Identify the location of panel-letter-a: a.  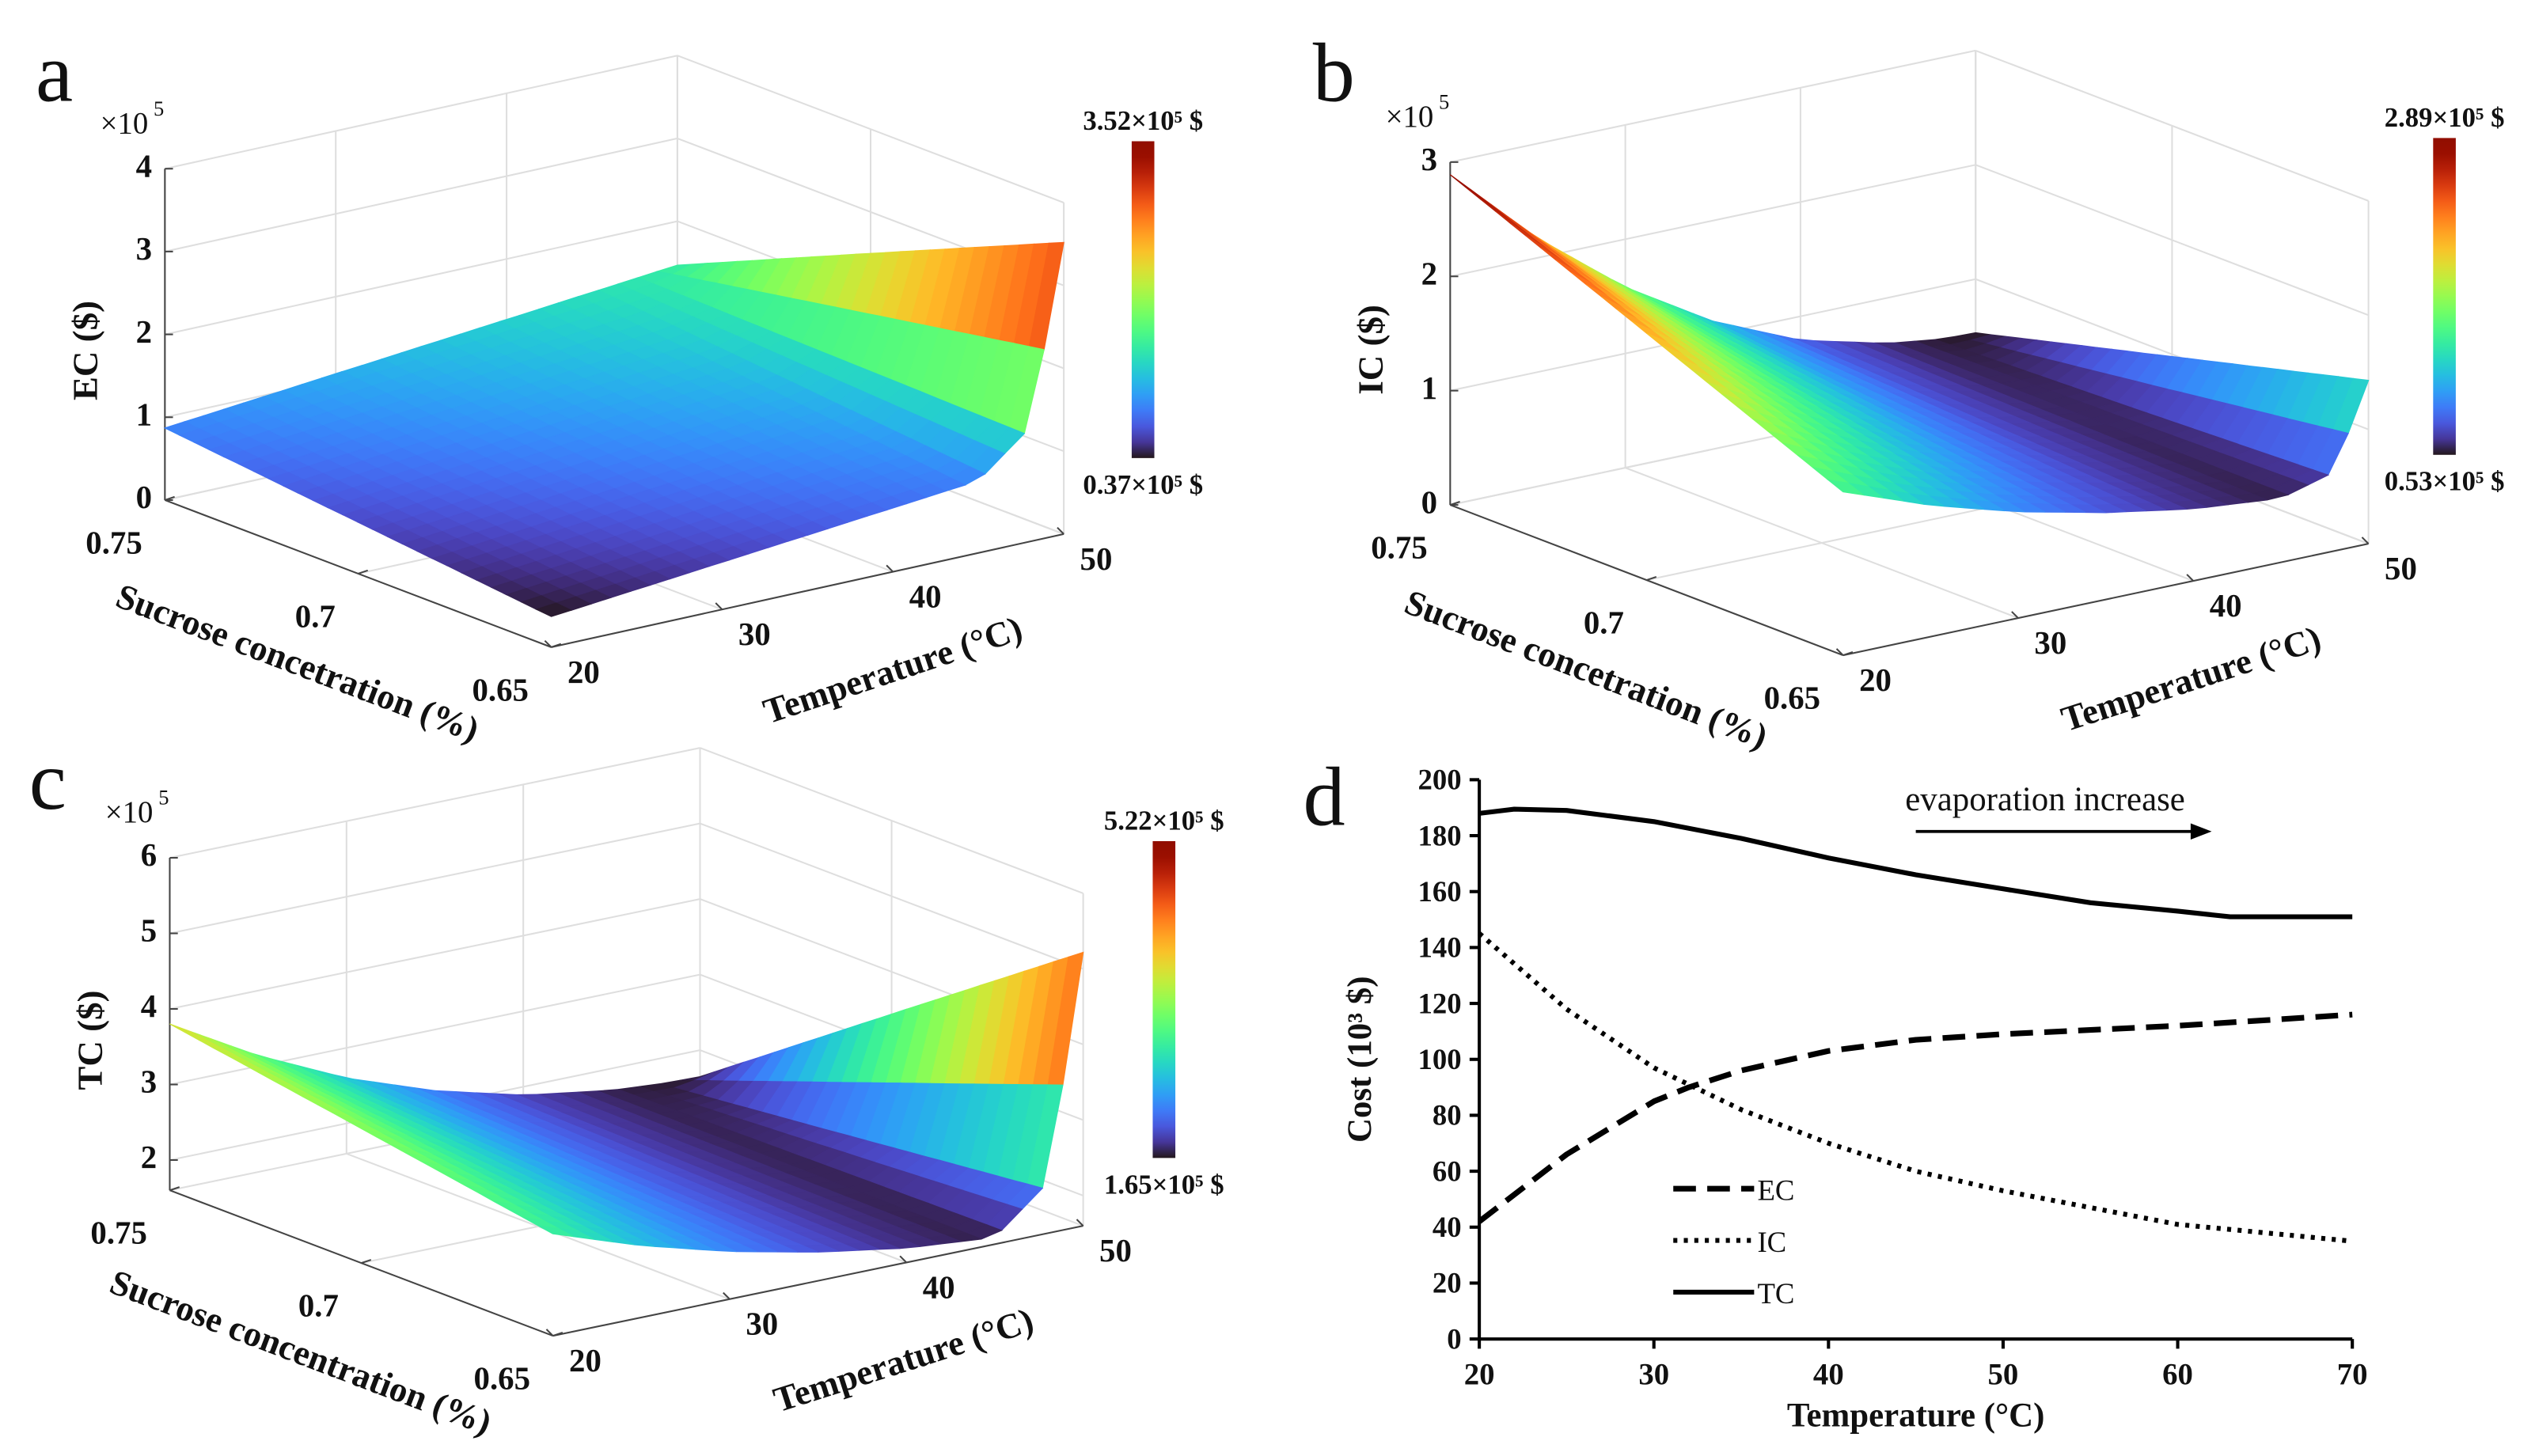
(54, 72).